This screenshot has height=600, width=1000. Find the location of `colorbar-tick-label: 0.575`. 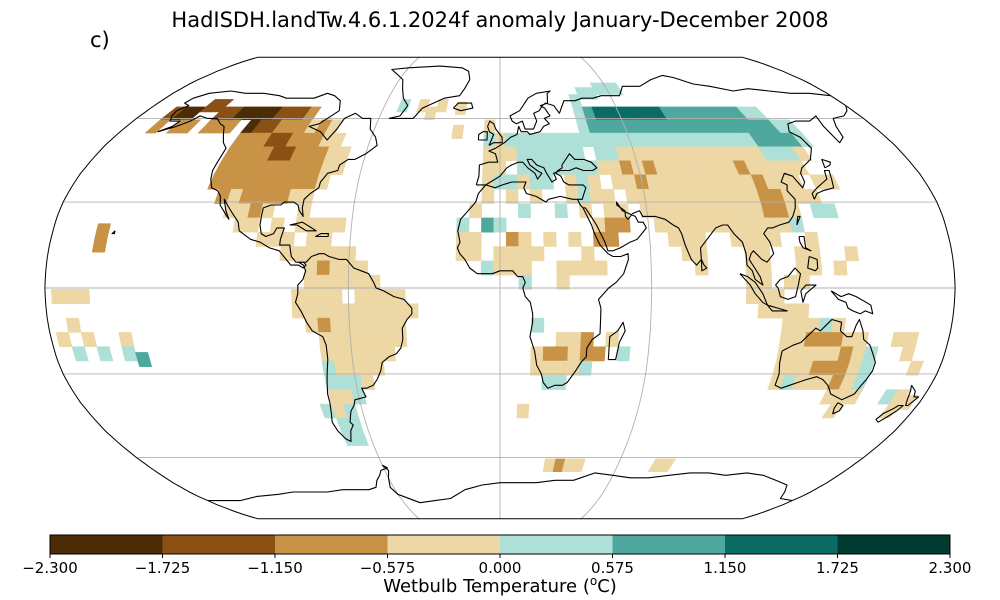

colorbar-tick-label: 0.575 is located at coordinates (612, 568).